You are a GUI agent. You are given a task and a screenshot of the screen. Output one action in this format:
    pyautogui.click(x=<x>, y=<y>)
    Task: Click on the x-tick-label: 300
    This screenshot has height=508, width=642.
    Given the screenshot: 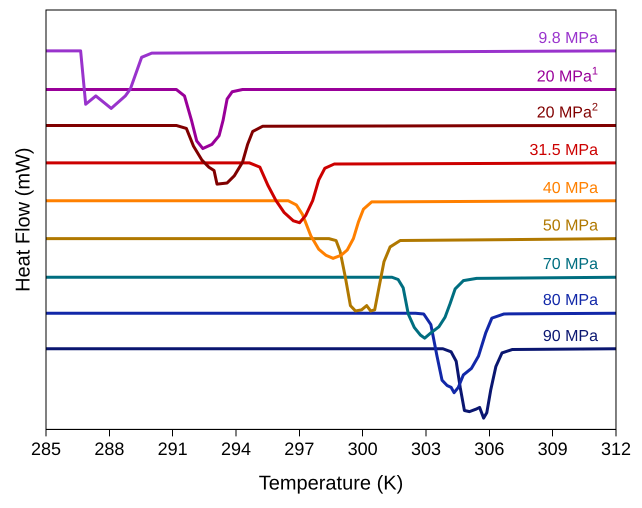 What is the action you would take?
    pyautogui.click(x=363, y=449)
    